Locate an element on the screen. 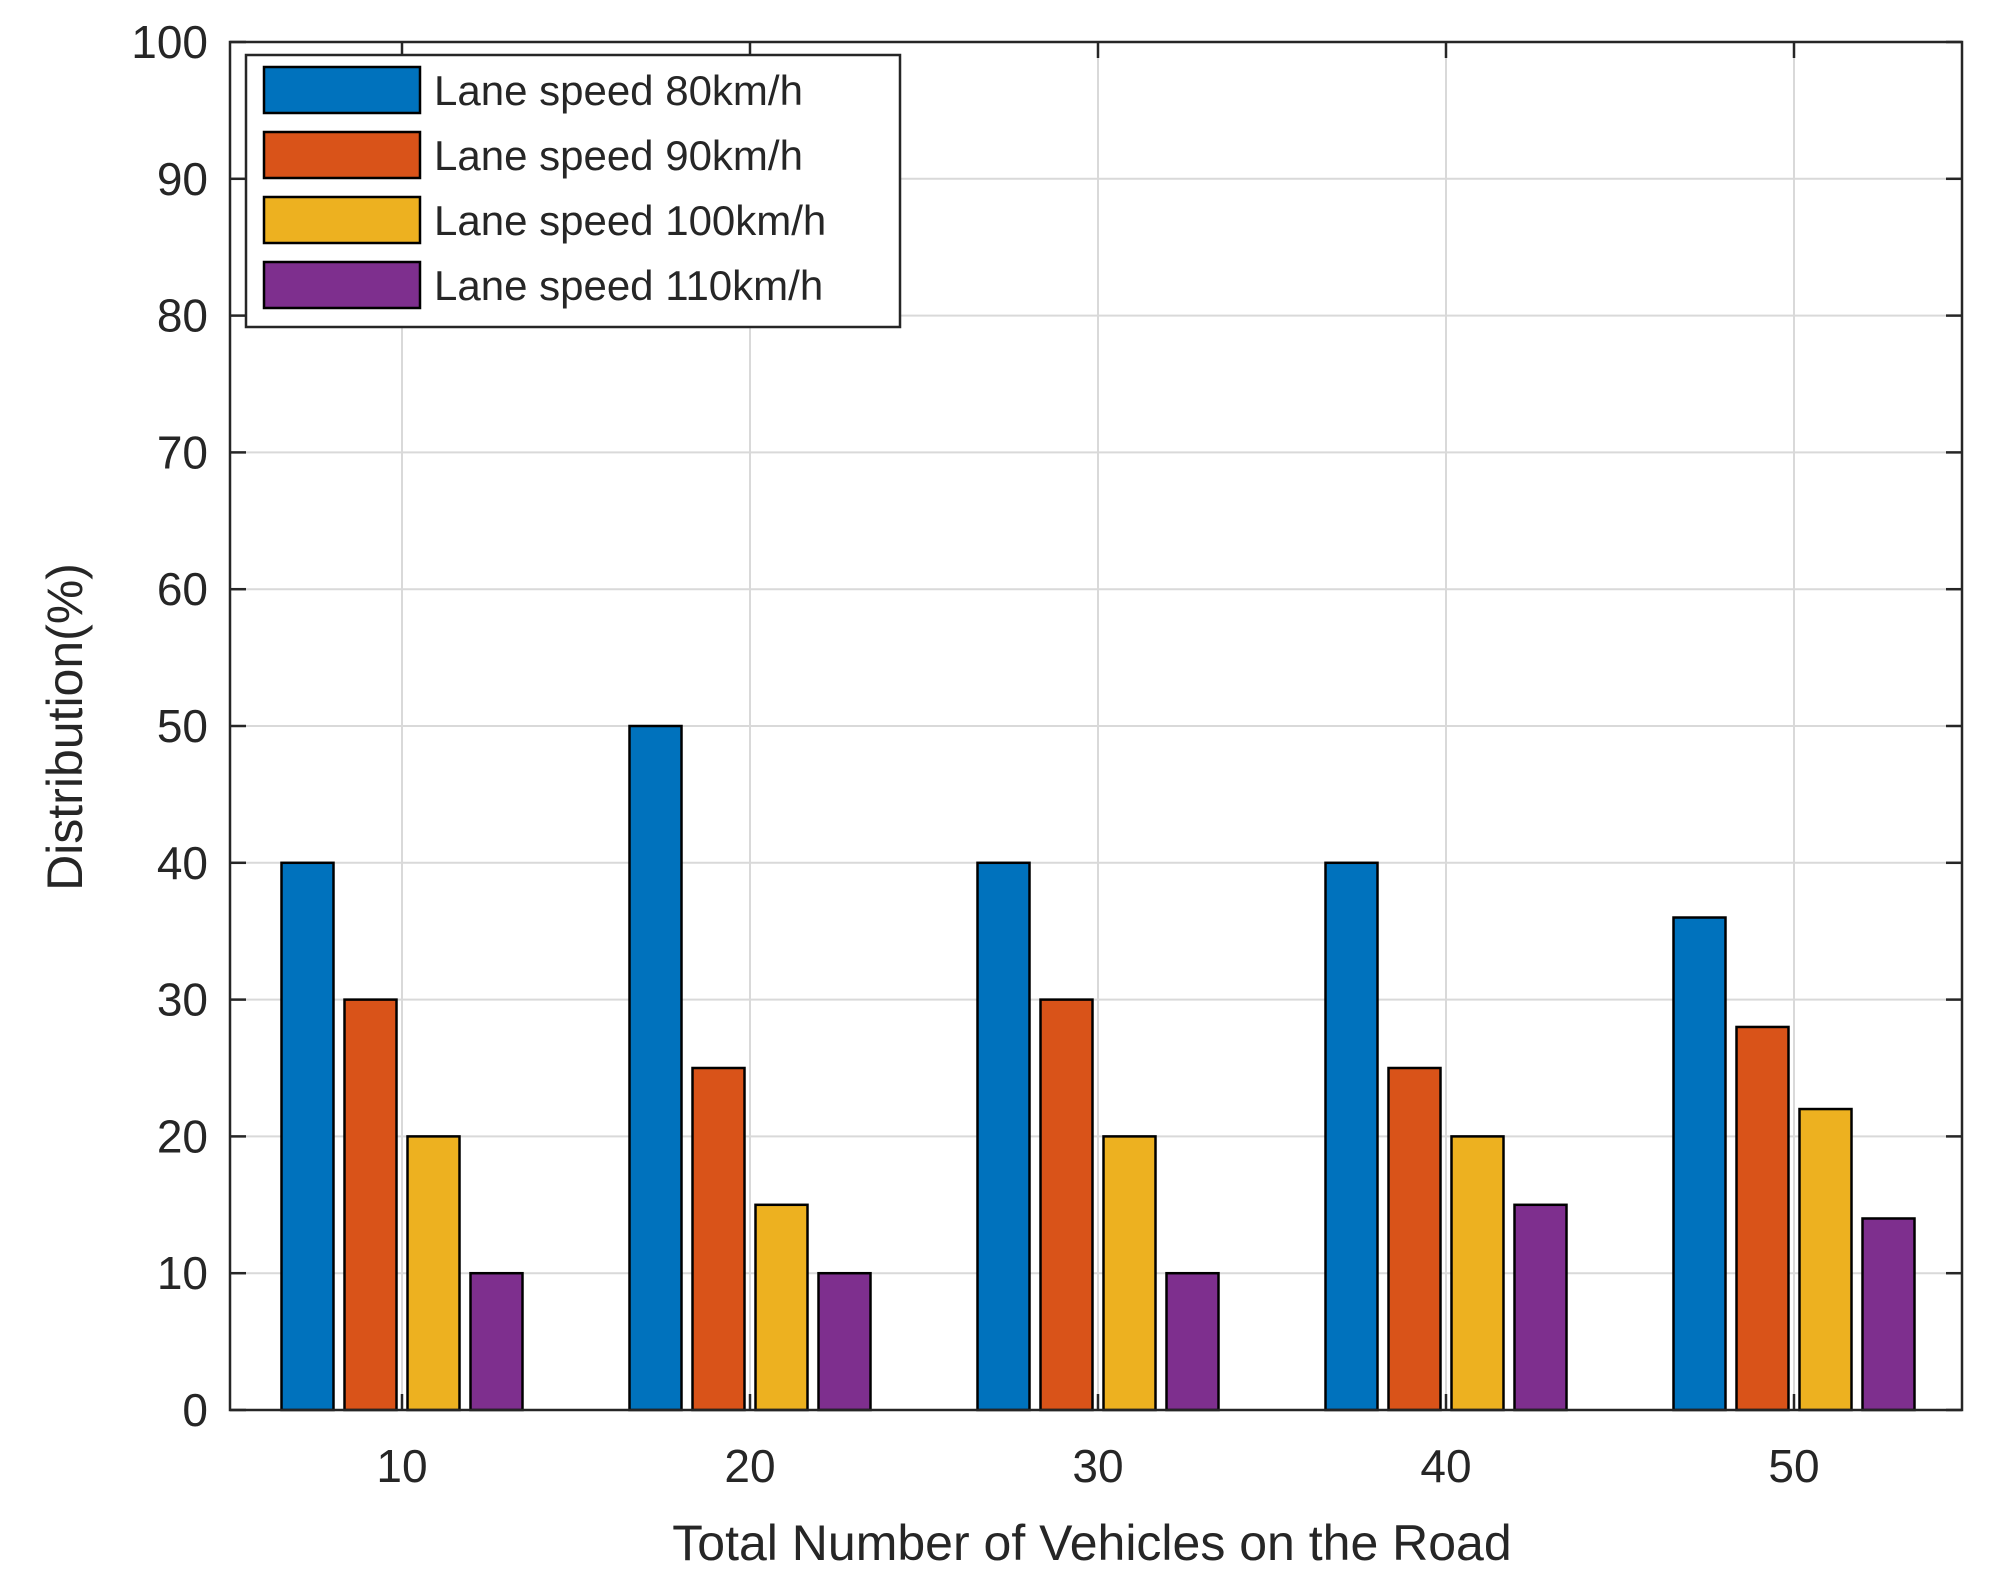  y-tick-label: 90 is located at coordinates (182, 179).